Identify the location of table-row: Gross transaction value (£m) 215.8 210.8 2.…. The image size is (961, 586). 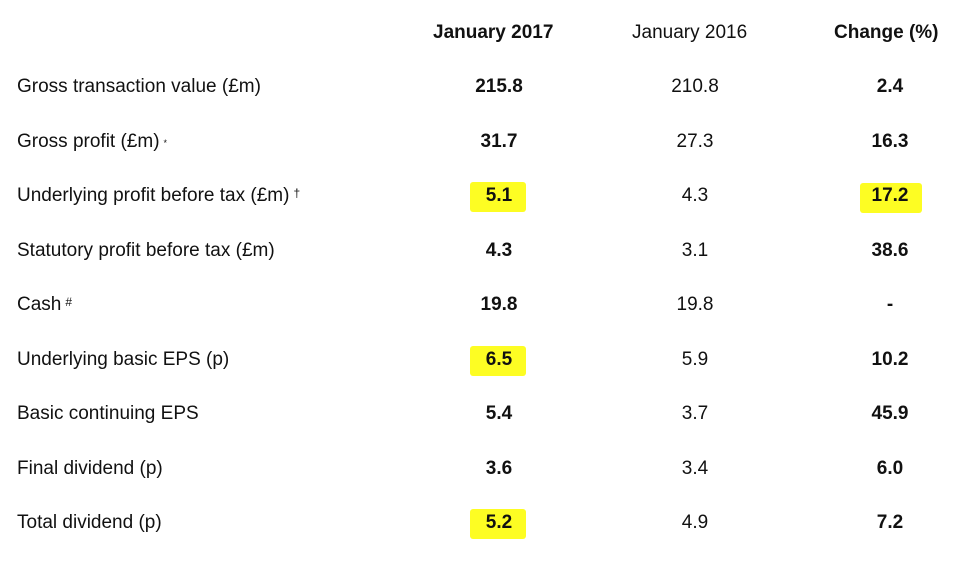
(480, 103).